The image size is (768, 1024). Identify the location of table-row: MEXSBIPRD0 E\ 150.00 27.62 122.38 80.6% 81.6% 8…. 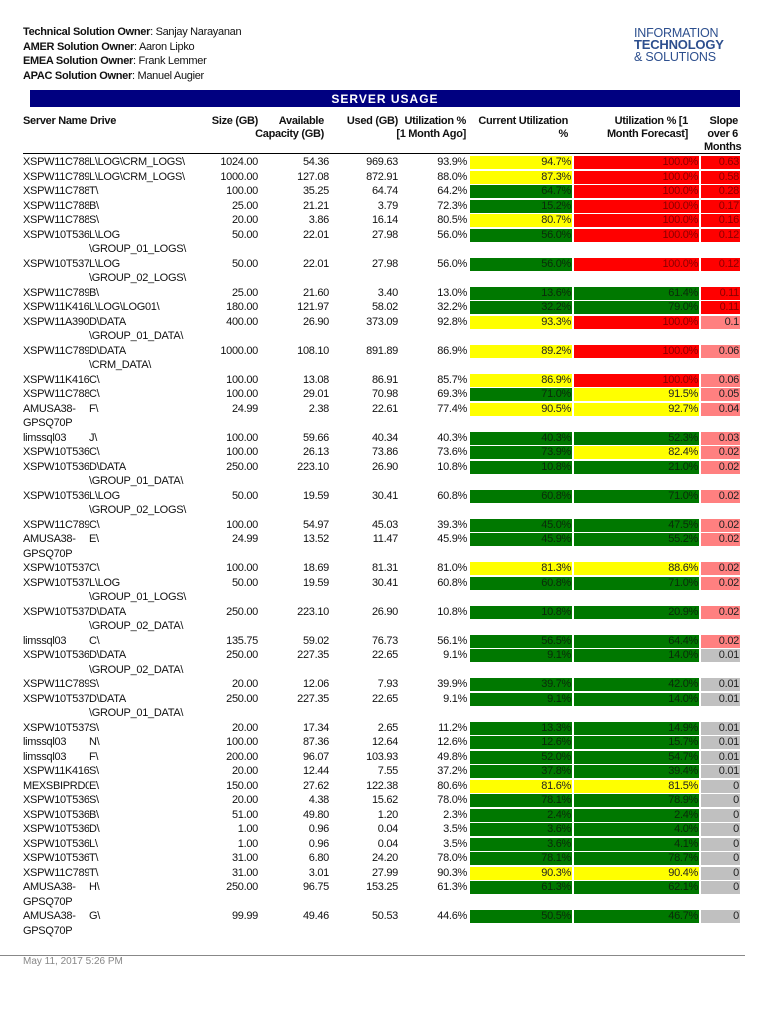
(384, 786).